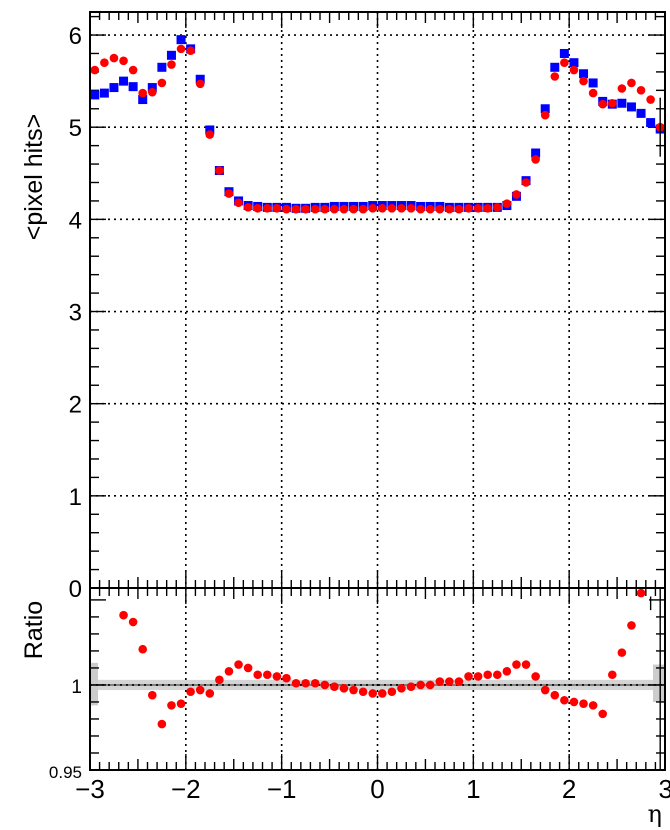 The image size is (670, 830). Describe the element at coordinates (282, 789) in the screenshot. I see `x-tick-label: −1` at that location.